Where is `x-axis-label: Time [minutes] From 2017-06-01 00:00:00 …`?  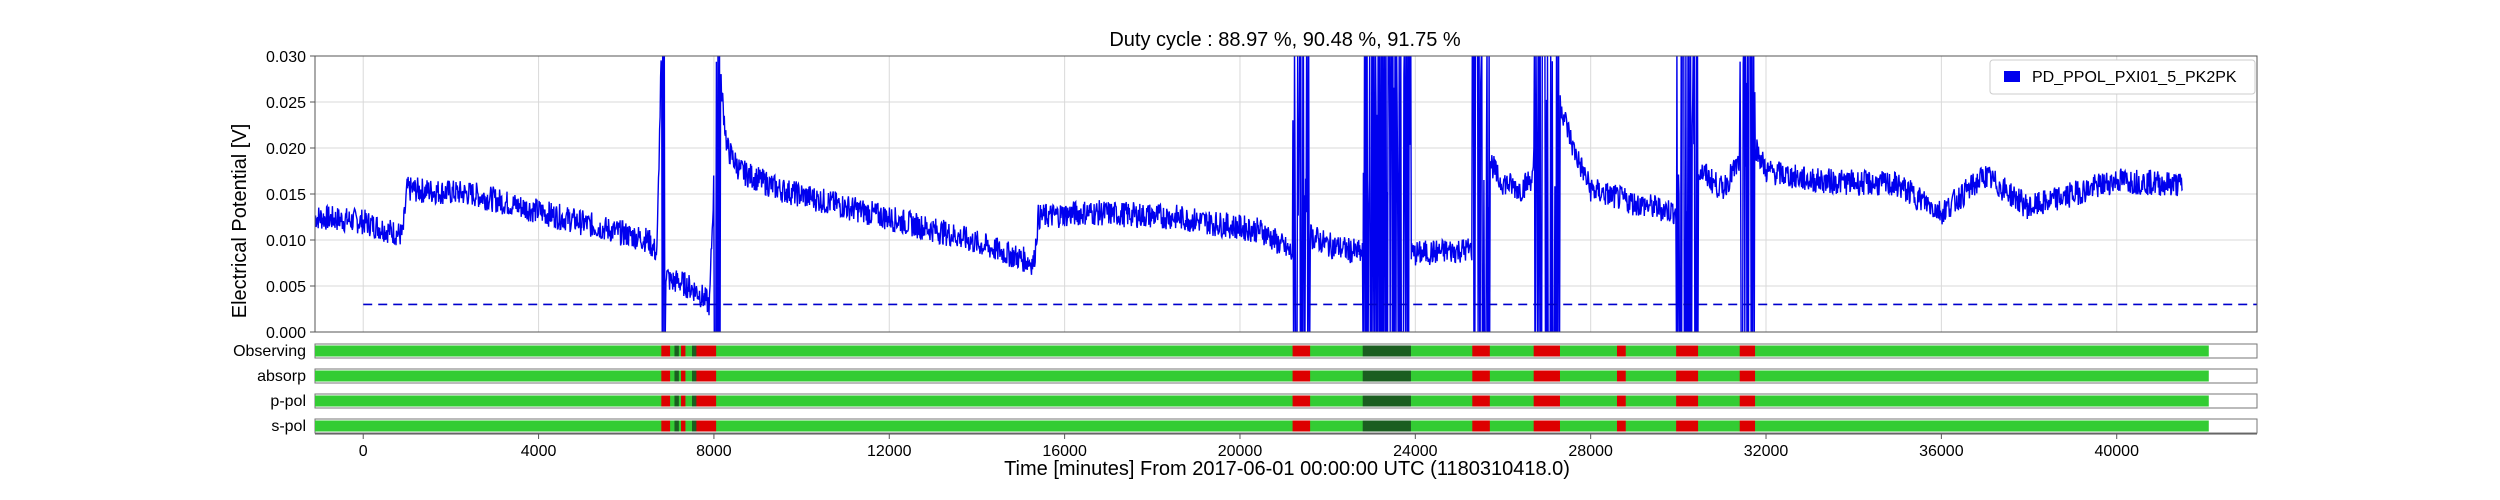 x-axis-label: Time [minutes] From 2017-06-01 00:00:00 … is located at coordinates (1287, 469).